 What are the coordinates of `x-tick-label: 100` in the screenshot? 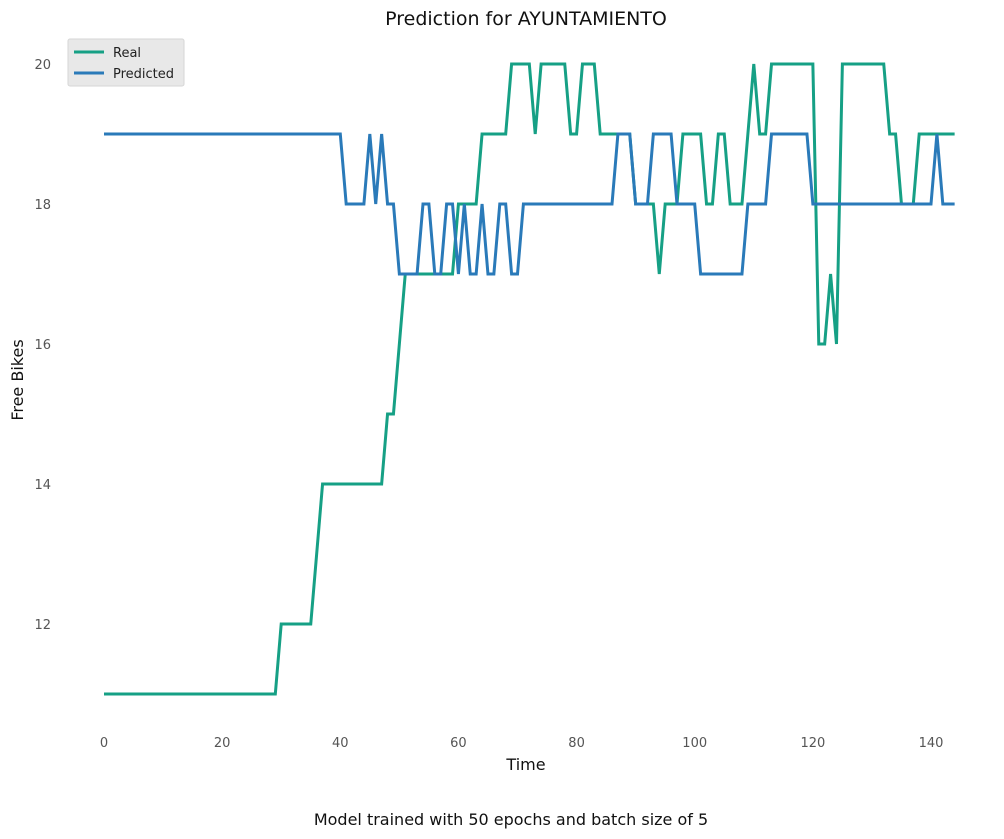 It's located at (694, 743).